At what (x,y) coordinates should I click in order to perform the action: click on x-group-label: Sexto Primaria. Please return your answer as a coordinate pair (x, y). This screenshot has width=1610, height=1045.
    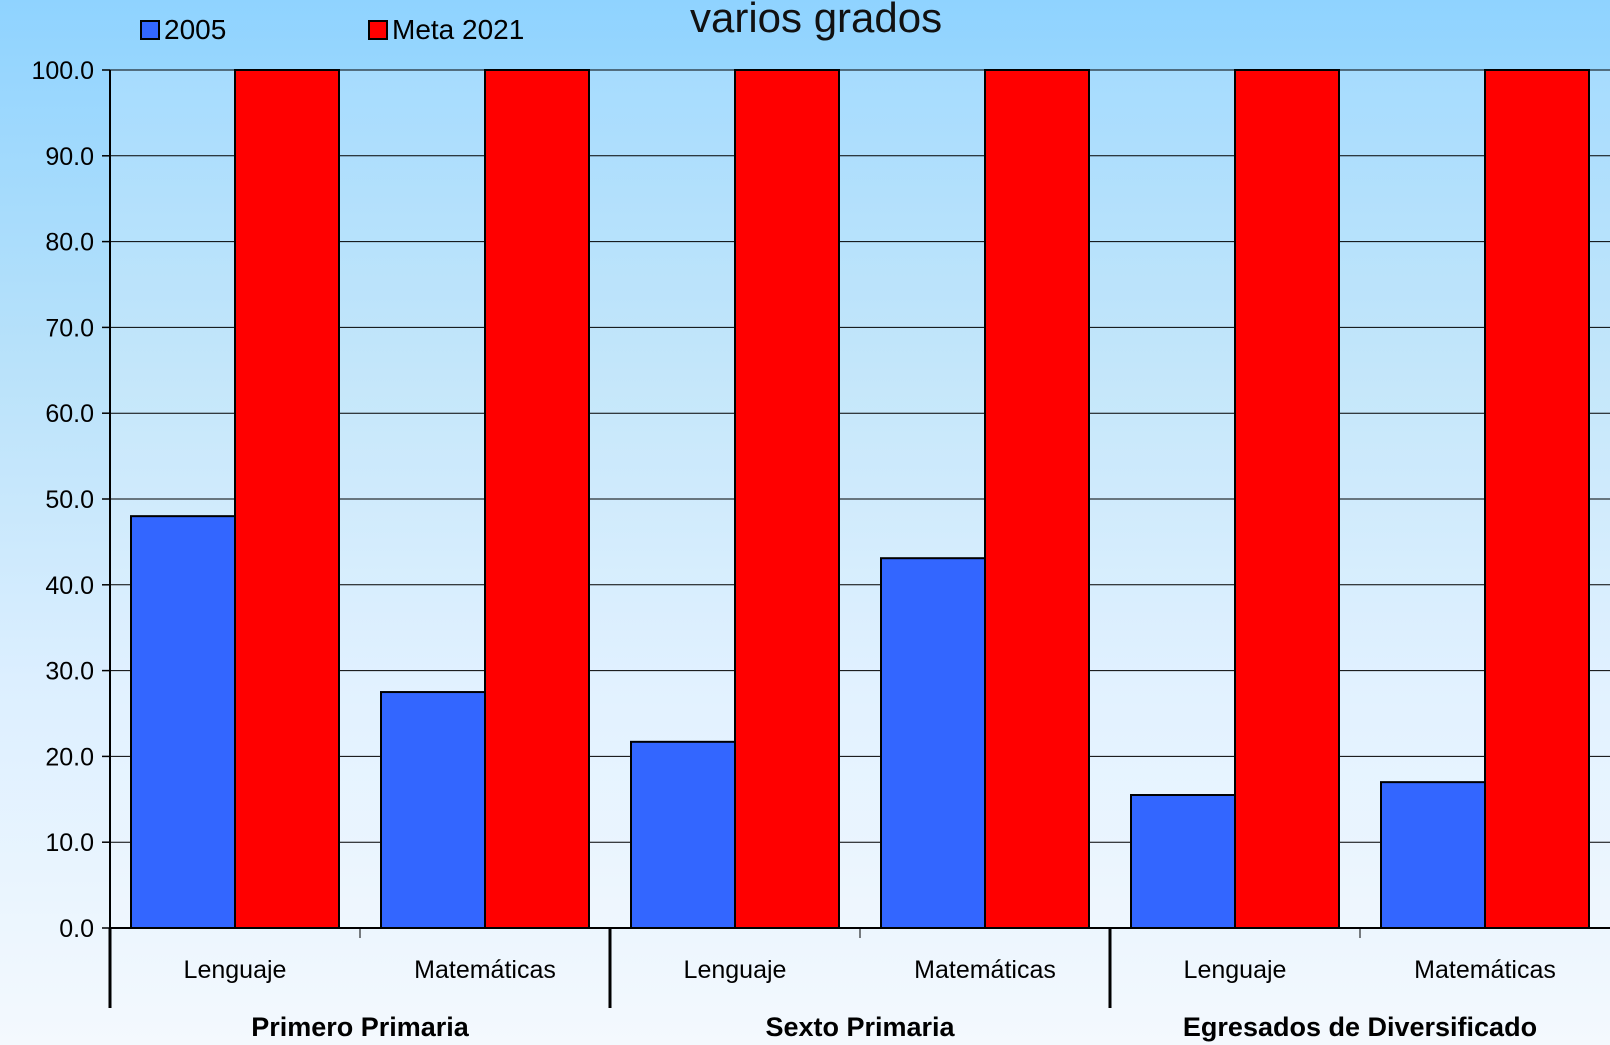
    Looking at the image, I should click on (860, 1027).